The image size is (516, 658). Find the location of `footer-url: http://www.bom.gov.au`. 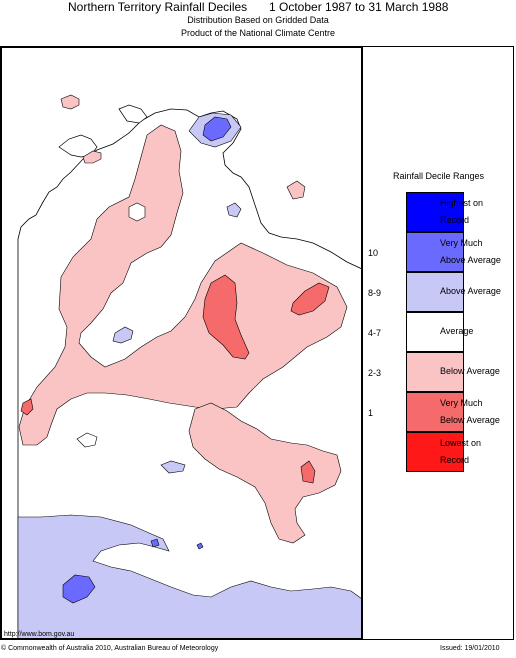

footer-url: http://www.bom.gov.au is located at coordinates (39, 634).